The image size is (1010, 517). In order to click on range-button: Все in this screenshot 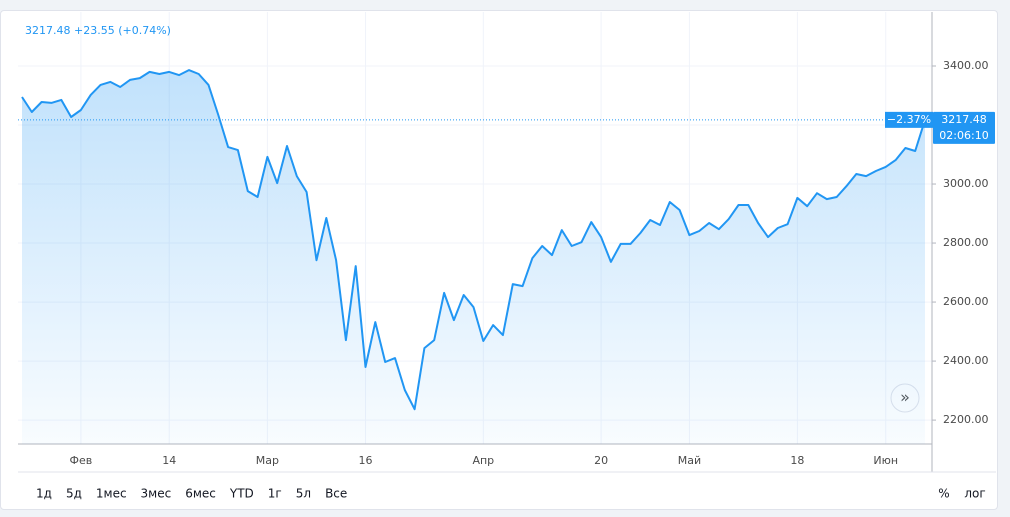, I will do `click(336, 494)`.